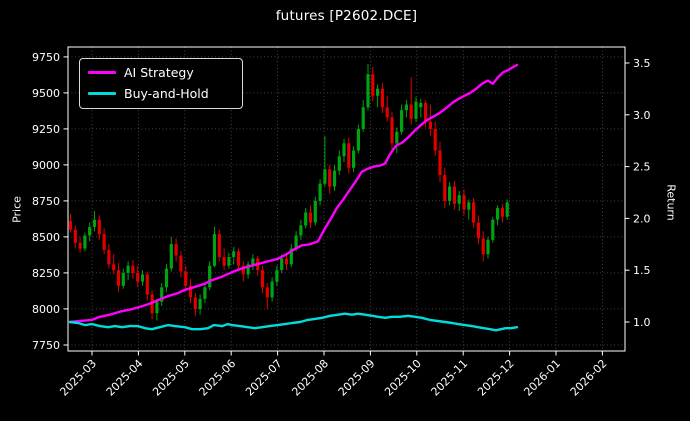 The image size is (690, 421). What do you see at coordinates (17, 209) in the screenshot?
I see `price-axis-label: Price` at bounding box center [17, 209].